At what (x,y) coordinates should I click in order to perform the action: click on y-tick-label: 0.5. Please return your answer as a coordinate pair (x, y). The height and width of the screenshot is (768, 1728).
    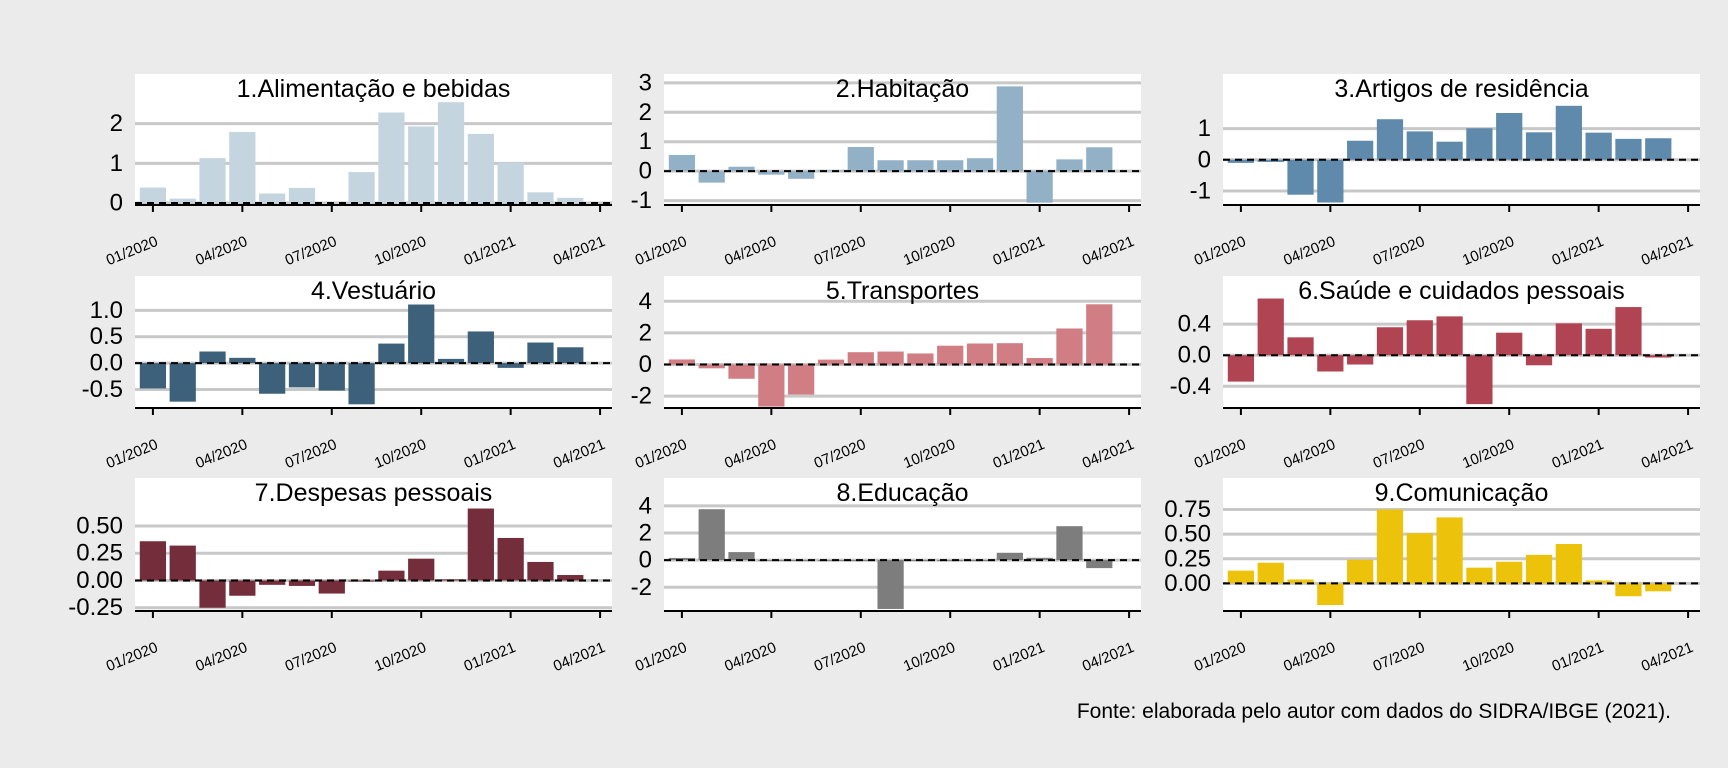
    Looking at the image, I should click on (106, 336).